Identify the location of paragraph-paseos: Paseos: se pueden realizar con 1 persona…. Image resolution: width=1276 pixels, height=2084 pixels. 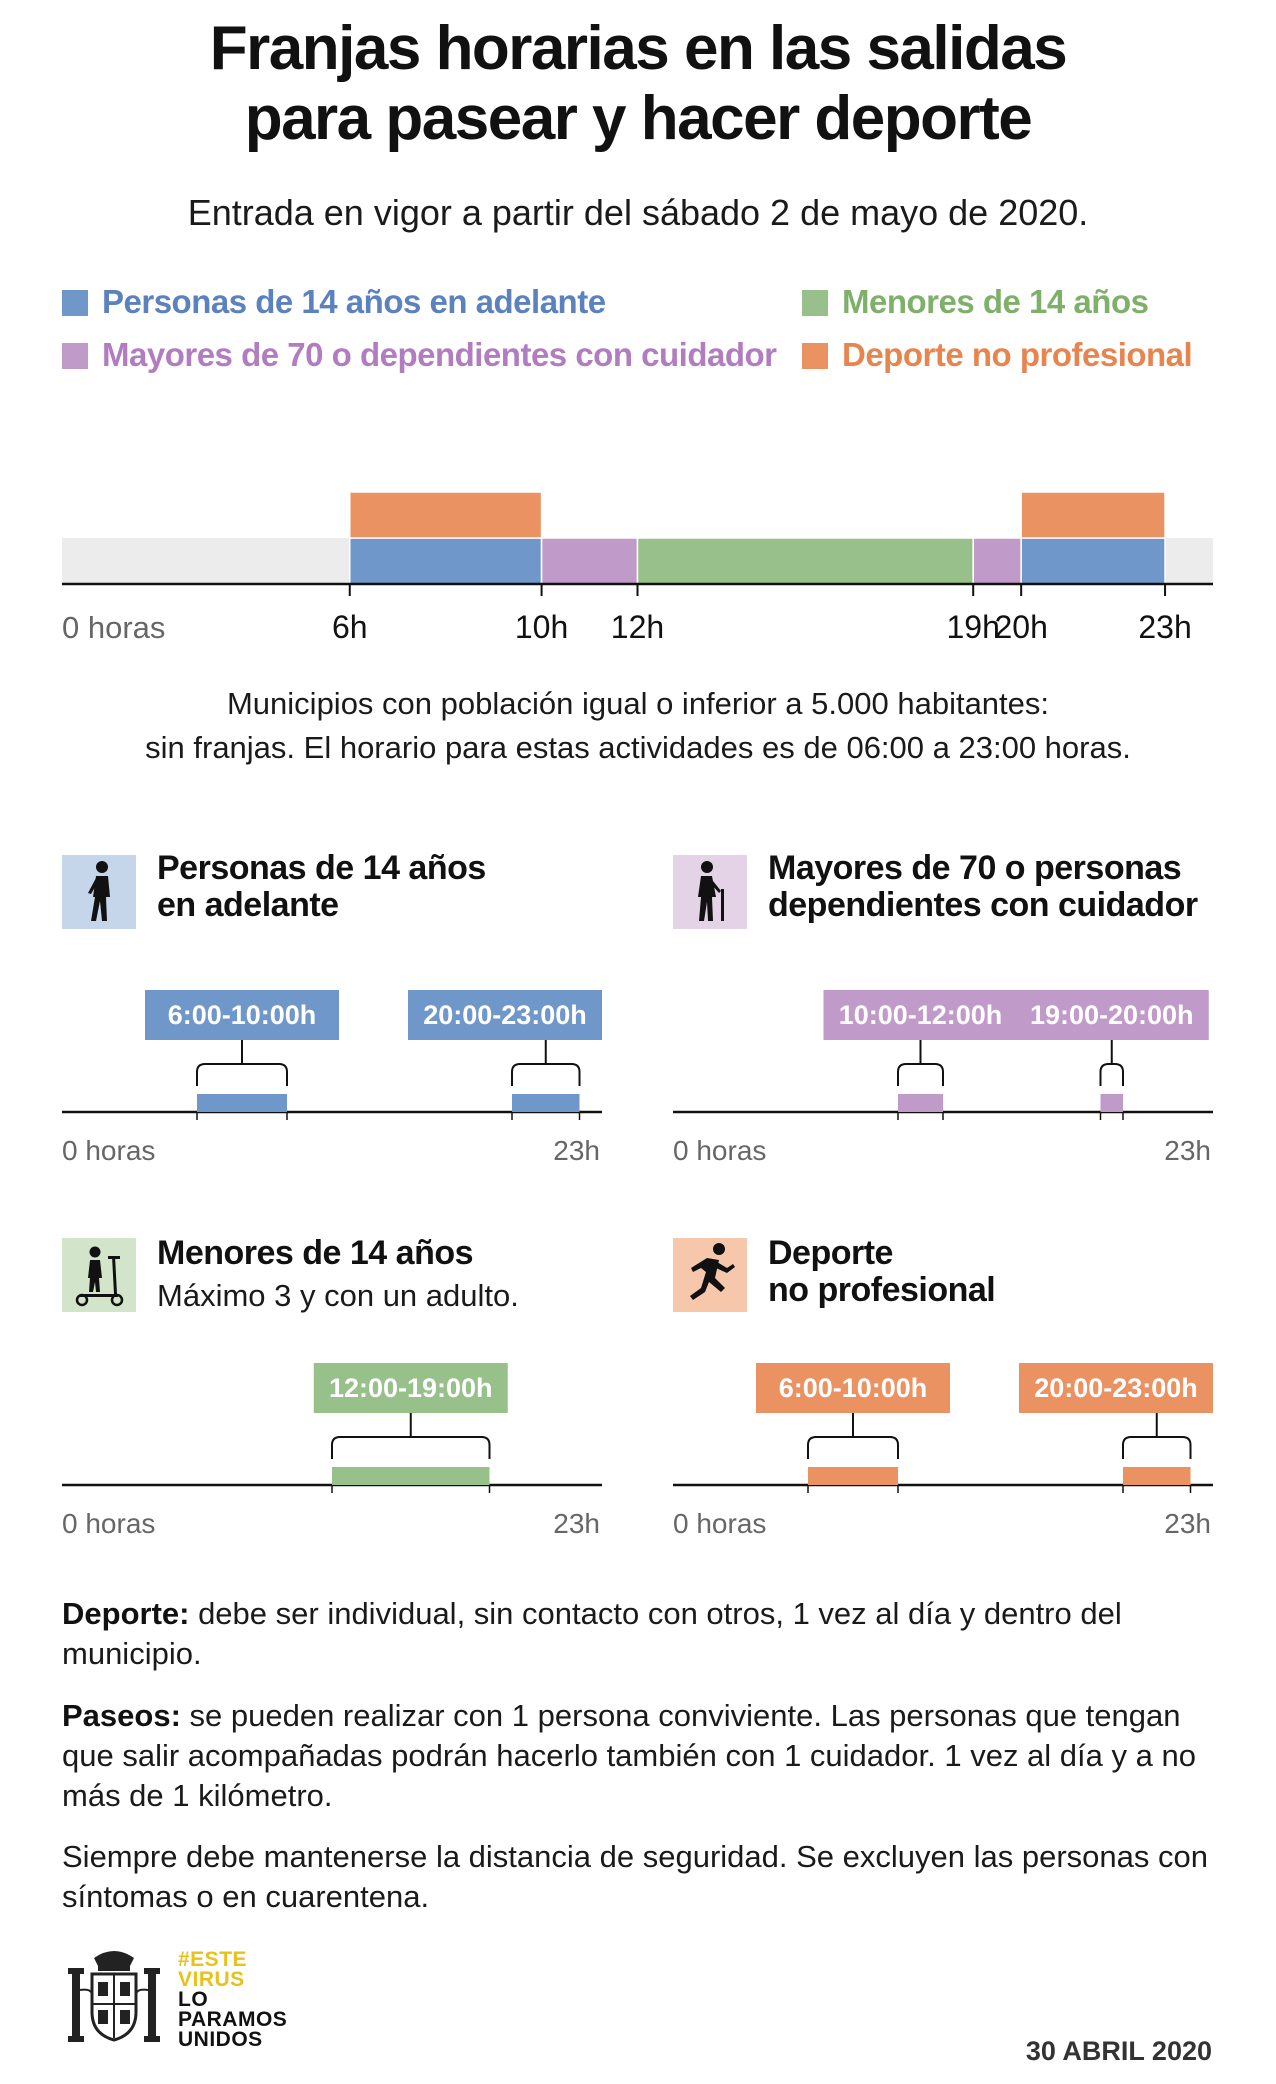
(642, 1756).